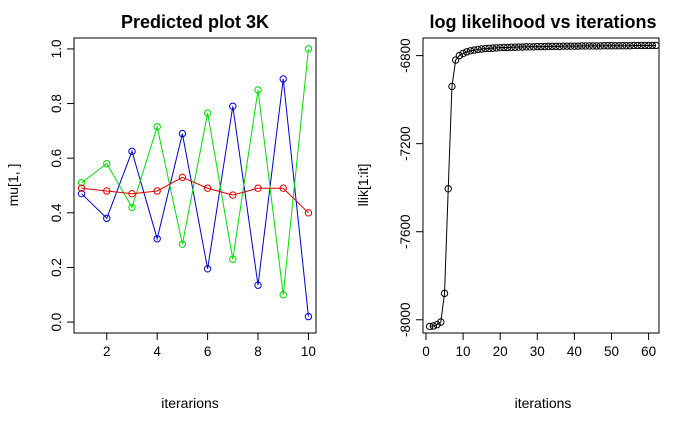 The width and height of the screenshot is (700, 432). What do you see at coordinates (56, 212) in the screenshot?
I see `y-tick-label: 0.4` at bounding box center [56, 212].